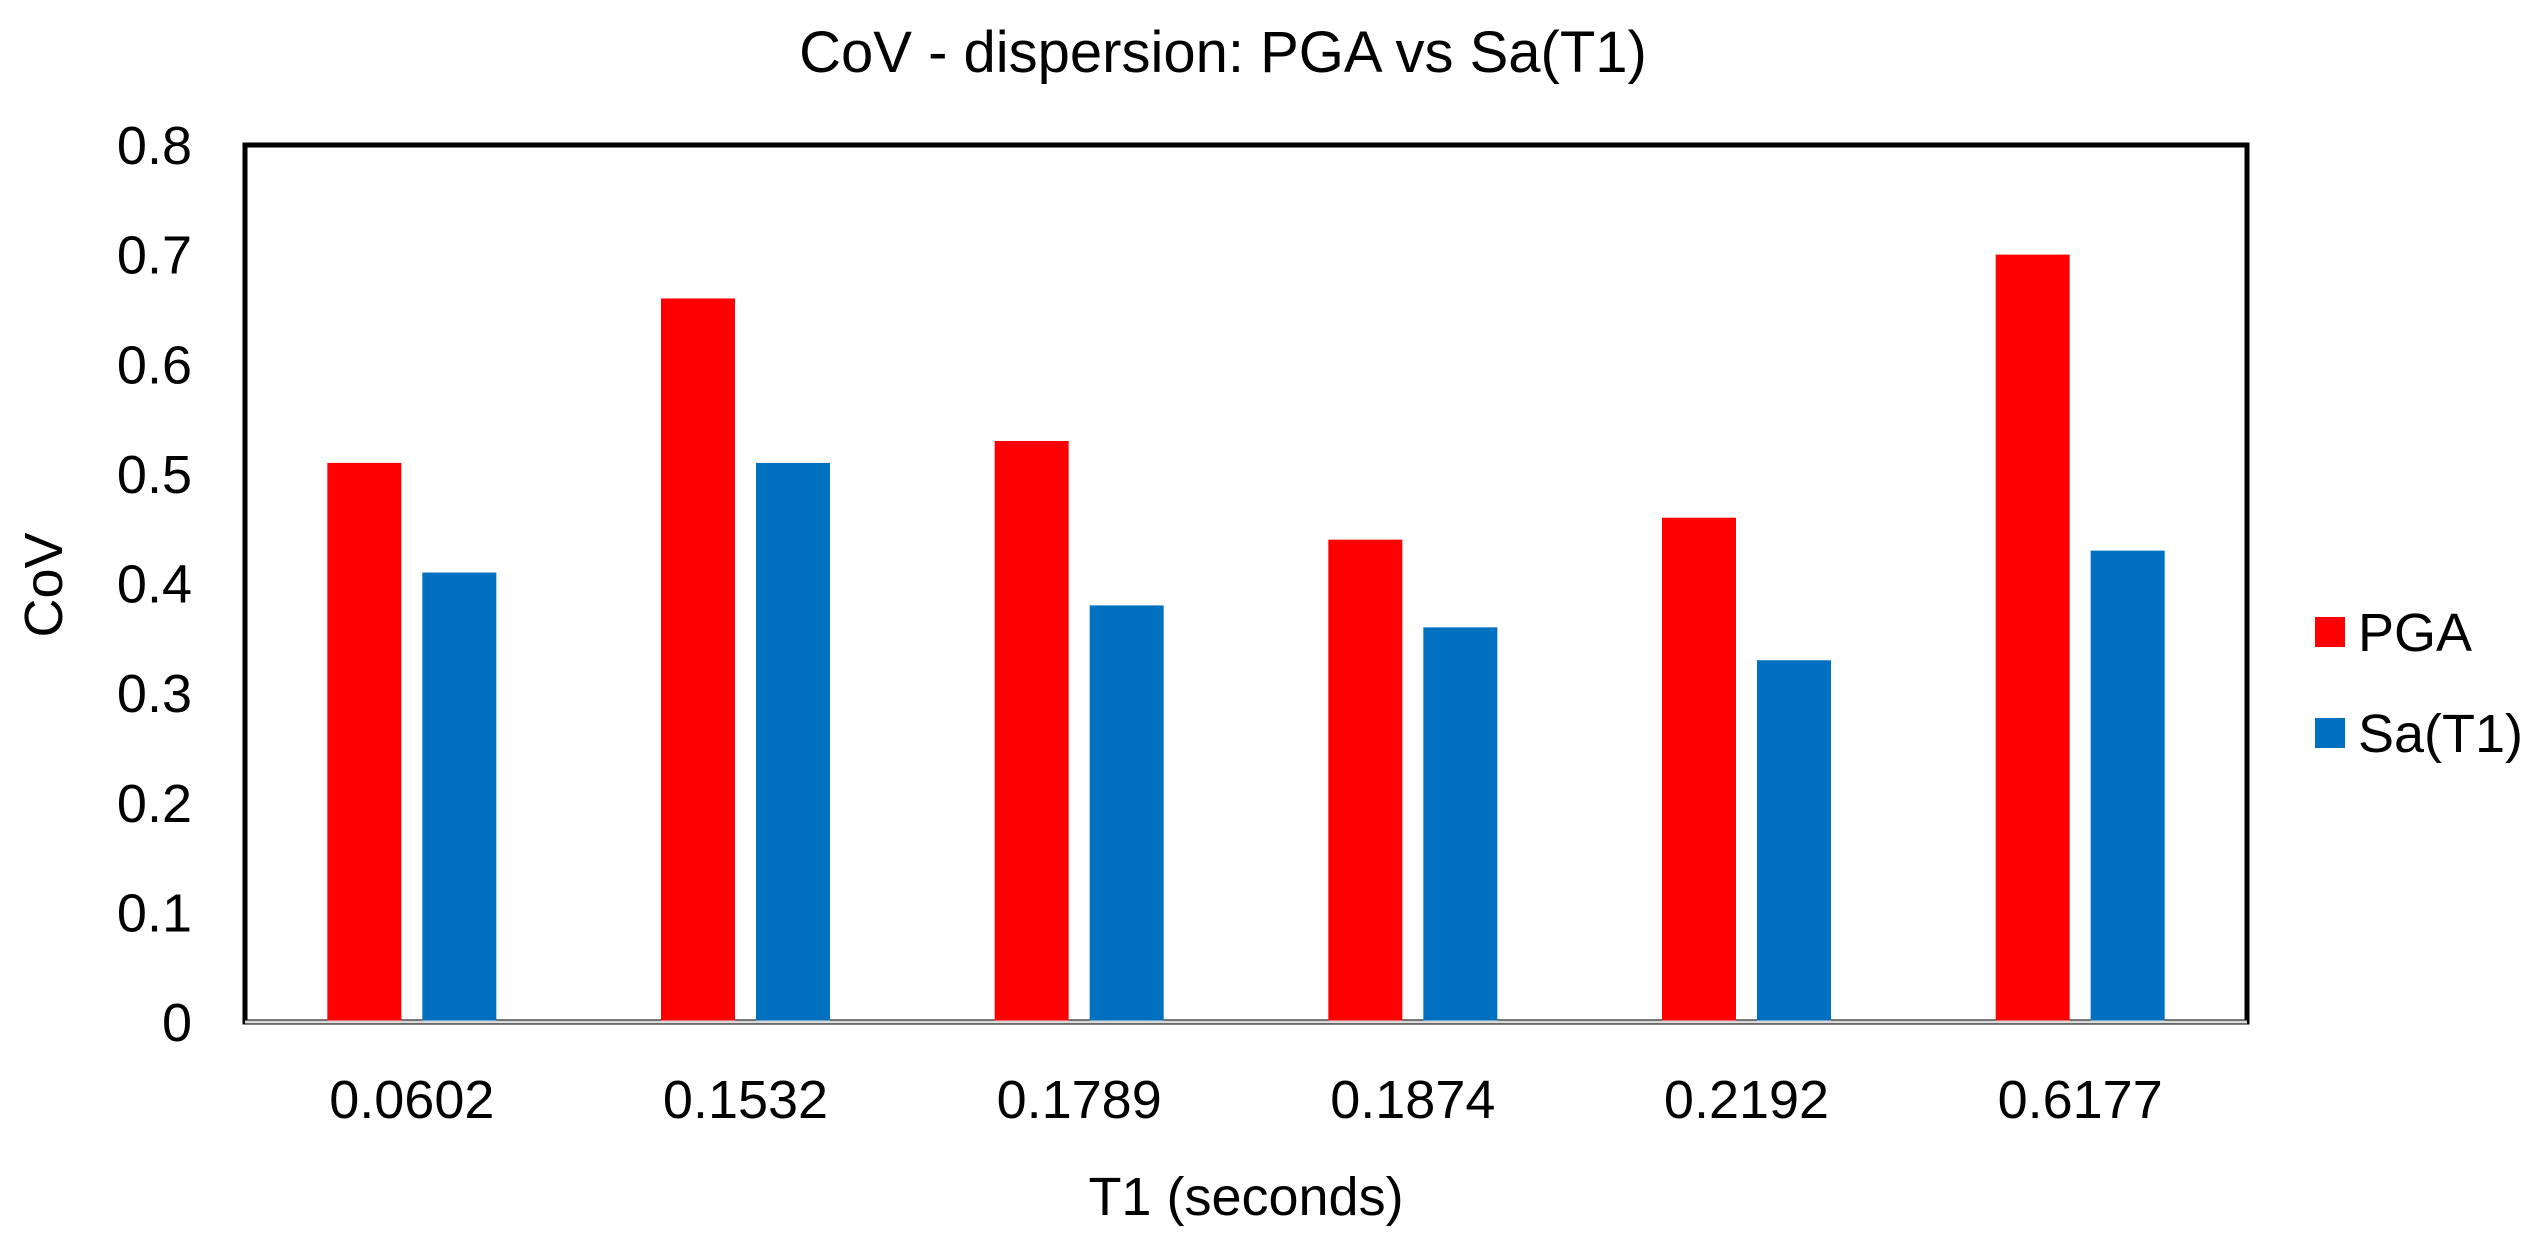 The image size is (2547, 1244). I want to click on x-tick-label: 0.0602, so click(411, 1100).